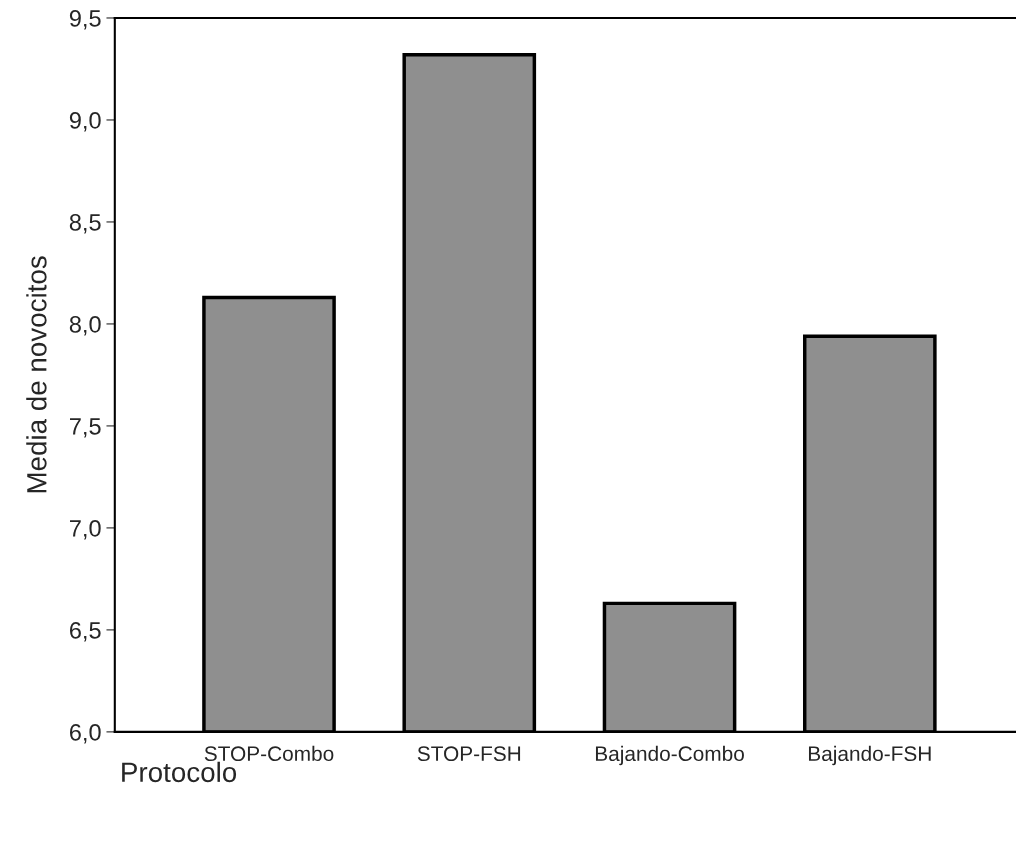  I want to click on x-tick-label: Bajando-FSH, so click(869, 755).